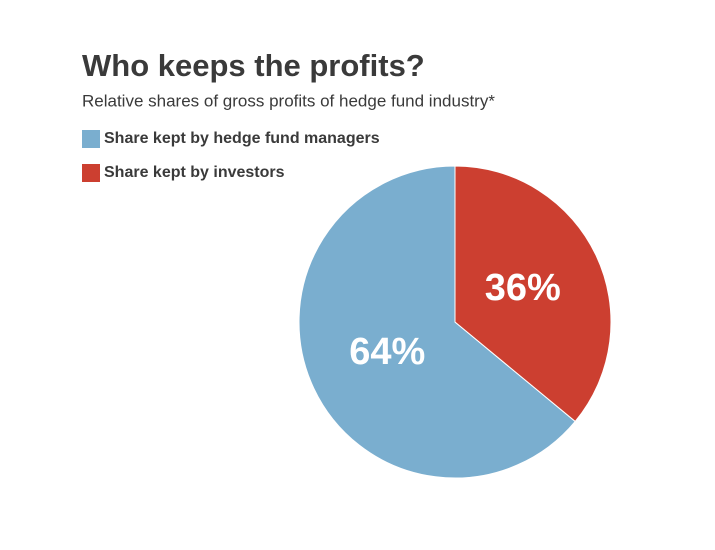 The width and height of the screenshot is (715, 550). I want to click on legend-label: Share kept by hedge fund managers, so click(242, 138).